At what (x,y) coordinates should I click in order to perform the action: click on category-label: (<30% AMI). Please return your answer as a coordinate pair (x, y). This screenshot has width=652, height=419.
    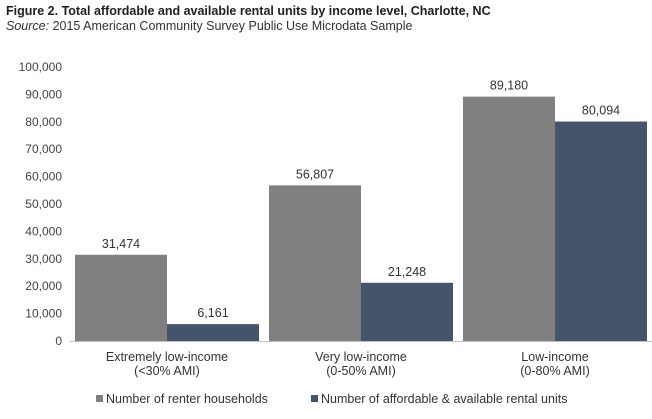
    Looking at the image, I should click on (167, 371).